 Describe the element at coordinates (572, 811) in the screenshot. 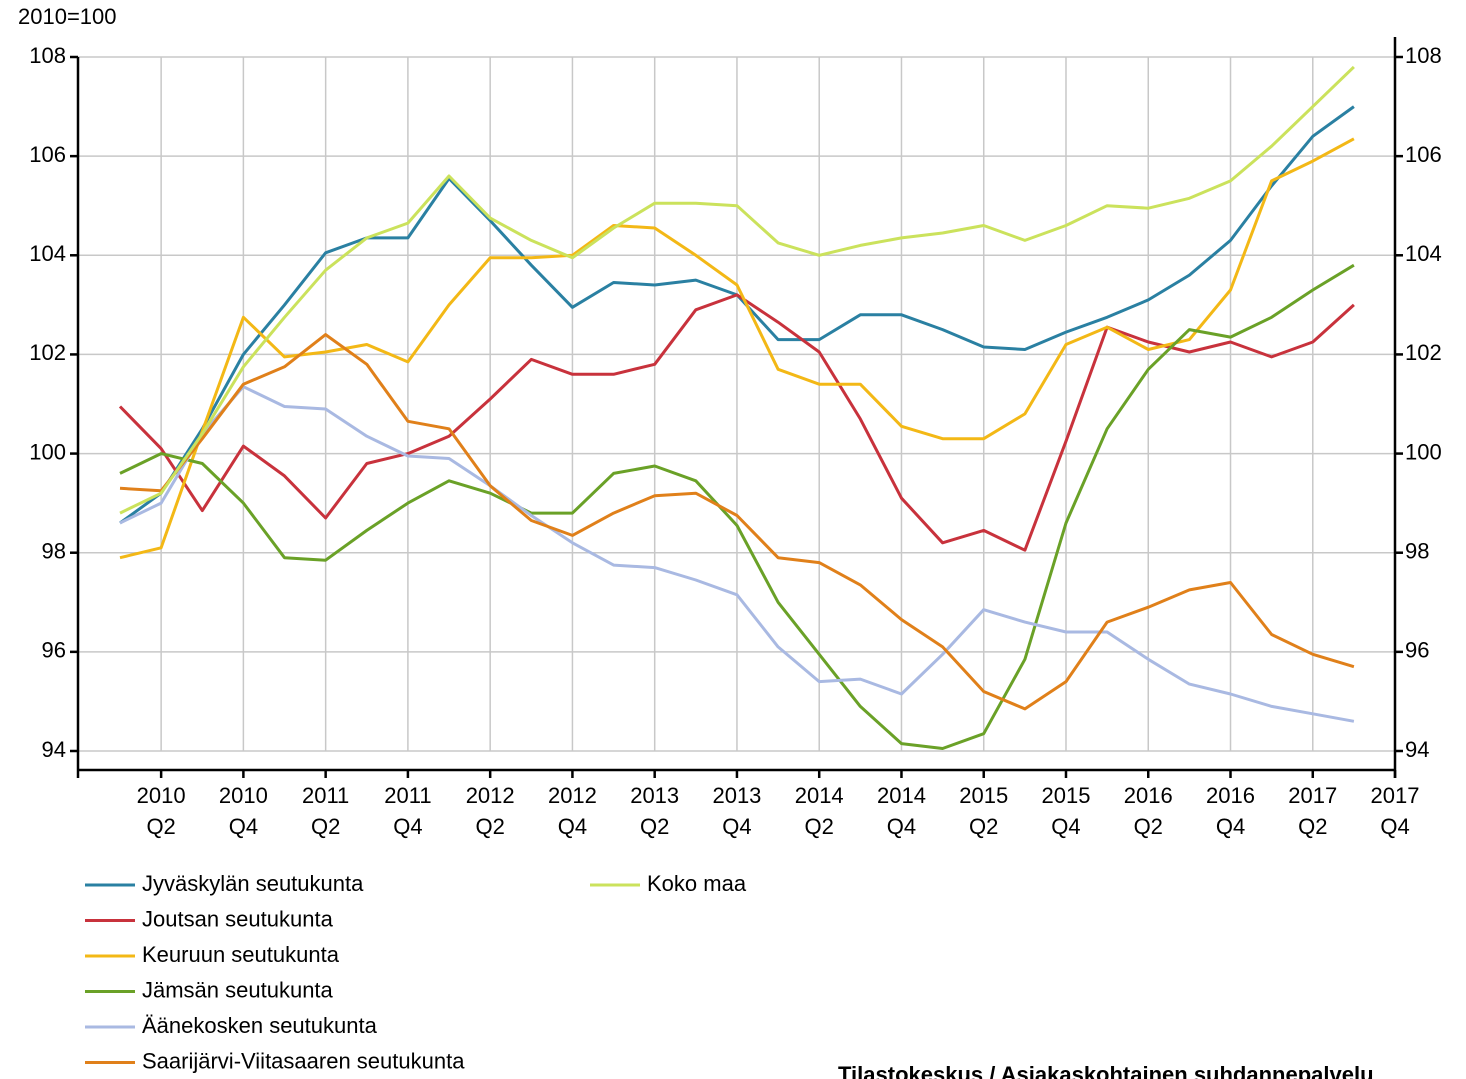

I see `x-tick-label: 2012 Q4` at that location.